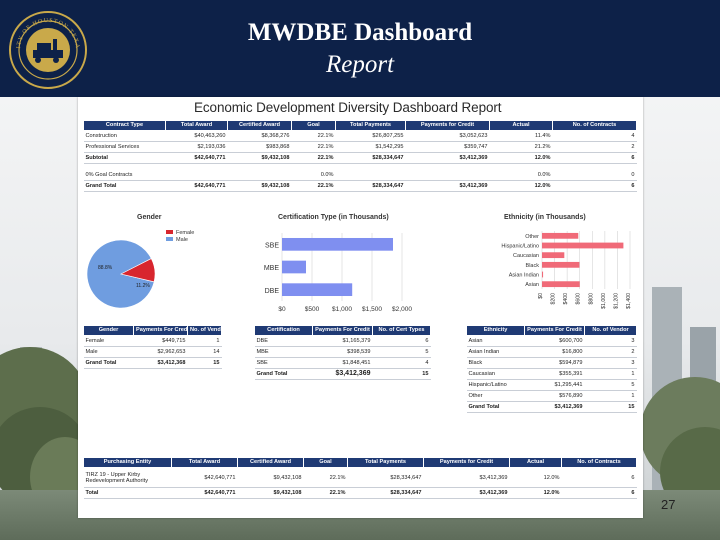 This screenshot has height=540, width=720. Describe the element at coordinates (495, 363) in the screenshot. I see `table-cell: Black` at that location.